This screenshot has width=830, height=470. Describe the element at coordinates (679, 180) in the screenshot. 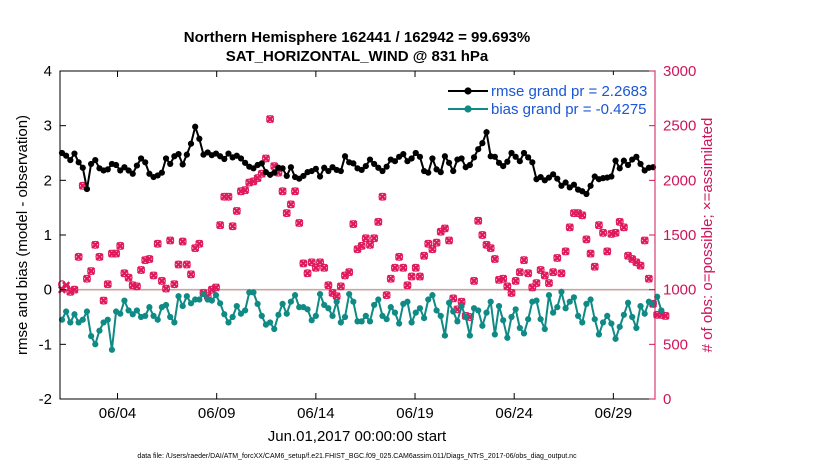

I see `right-tick-label: 2000` at that location.